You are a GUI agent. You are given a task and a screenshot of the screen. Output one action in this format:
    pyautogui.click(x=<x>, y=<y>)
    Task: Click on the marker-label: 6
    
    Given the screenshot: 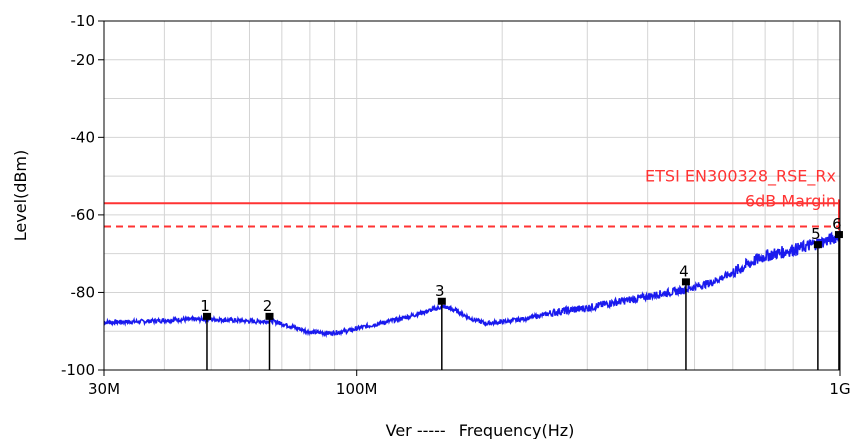 What is the action you would take?
    pyautogui.click(x=837, y=224)
    